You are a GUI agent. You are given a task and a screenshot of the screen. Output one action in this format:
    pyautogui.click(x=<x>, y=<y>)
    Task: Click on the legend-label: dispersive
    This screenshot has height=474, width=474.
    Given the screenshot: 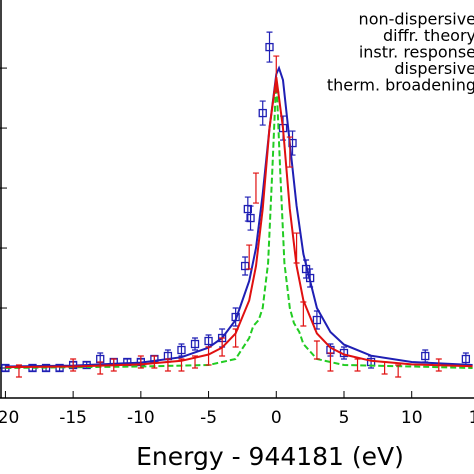 What is the action you would take?
    pyautogui.click(x=434, y=68)
    